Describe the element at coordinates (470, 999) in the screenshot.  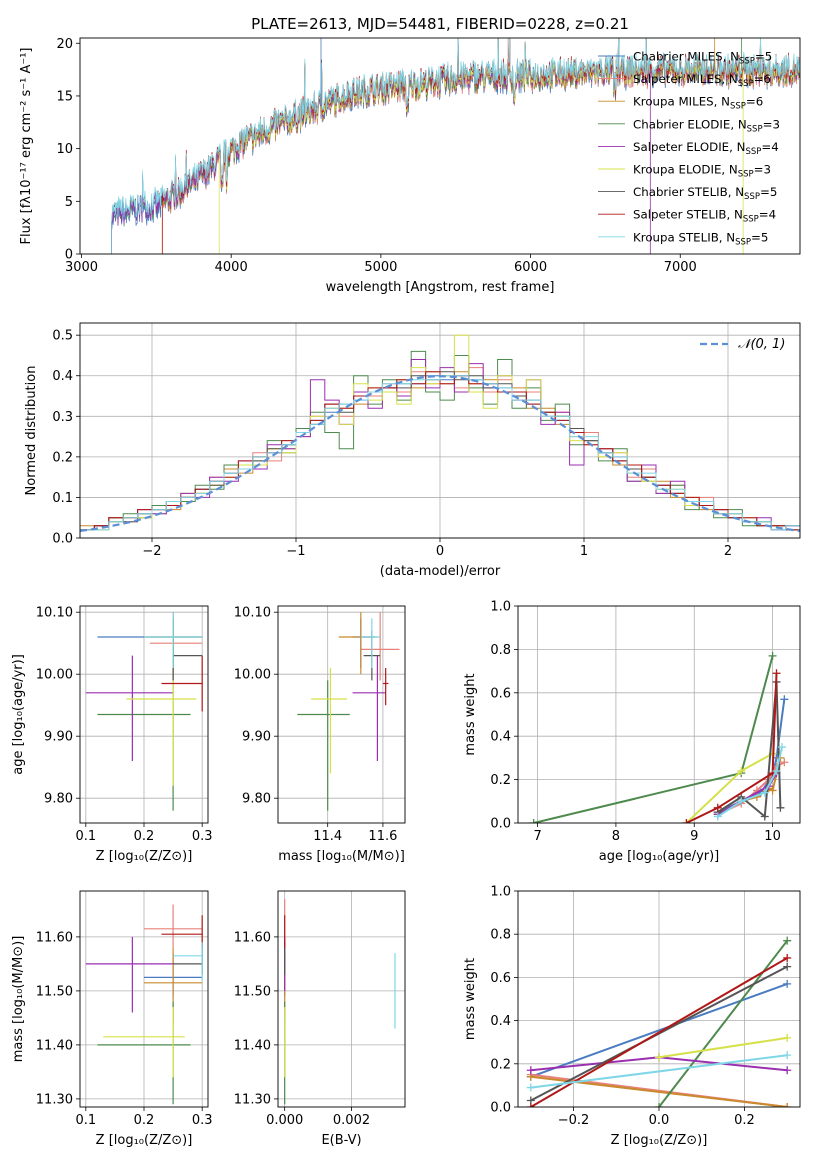
I see `y-axis-label: mass weight` at that location.